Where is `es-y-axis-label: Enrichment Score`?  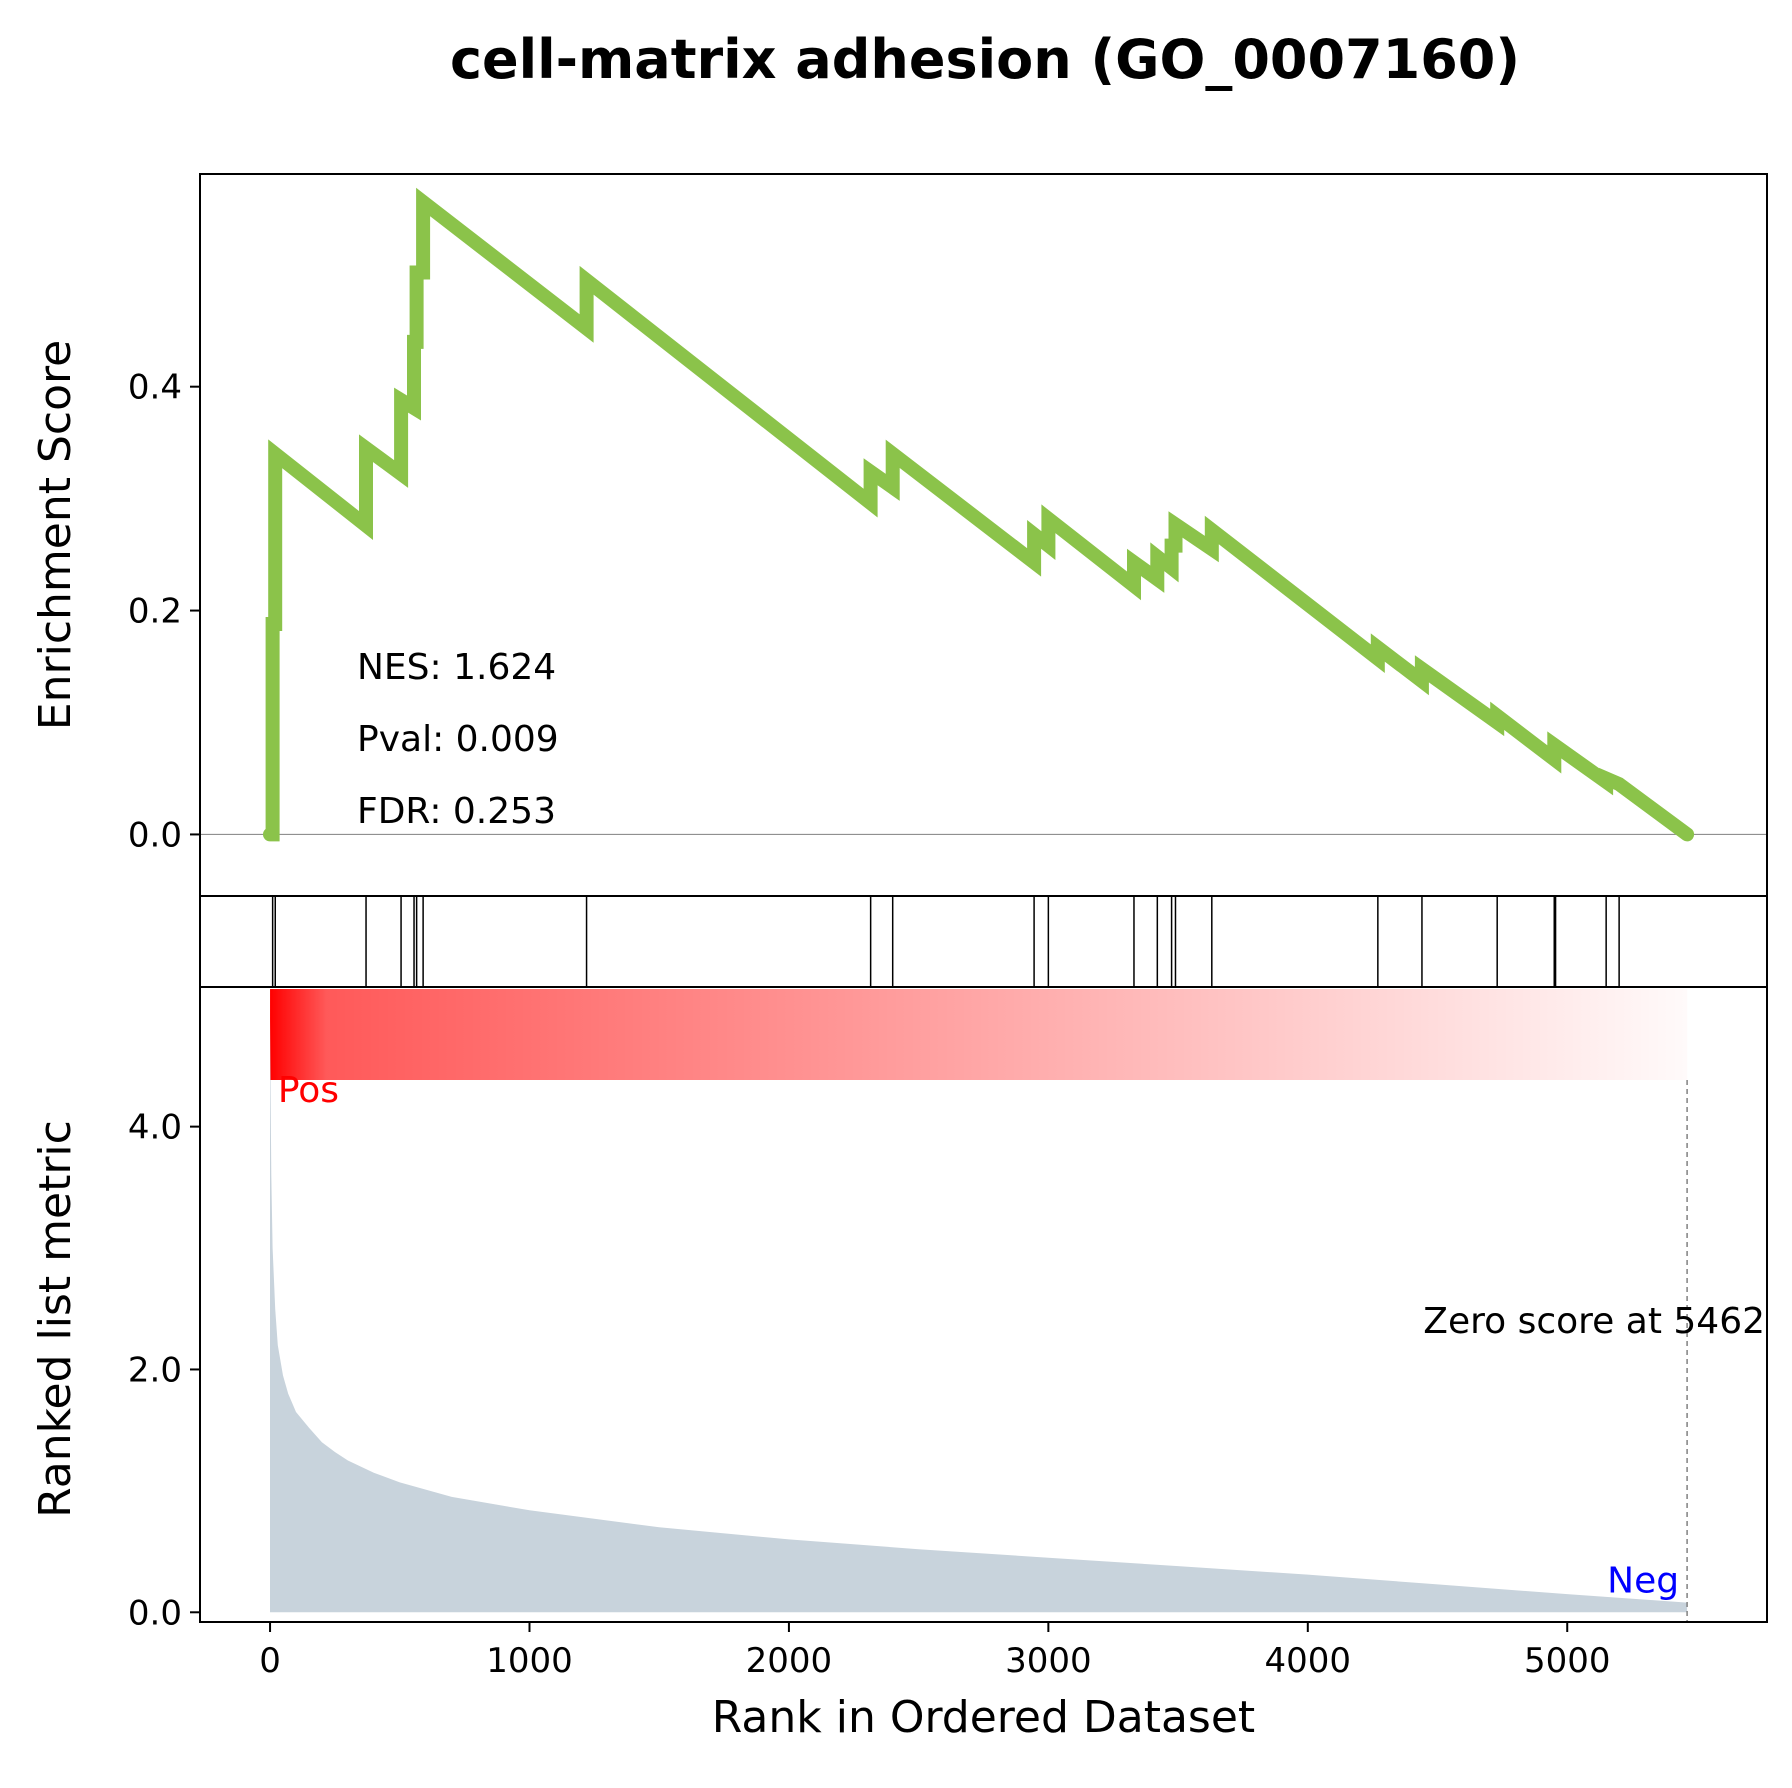 es-y-axis-label: Enrichment Score is located at coordinates (55, 535).